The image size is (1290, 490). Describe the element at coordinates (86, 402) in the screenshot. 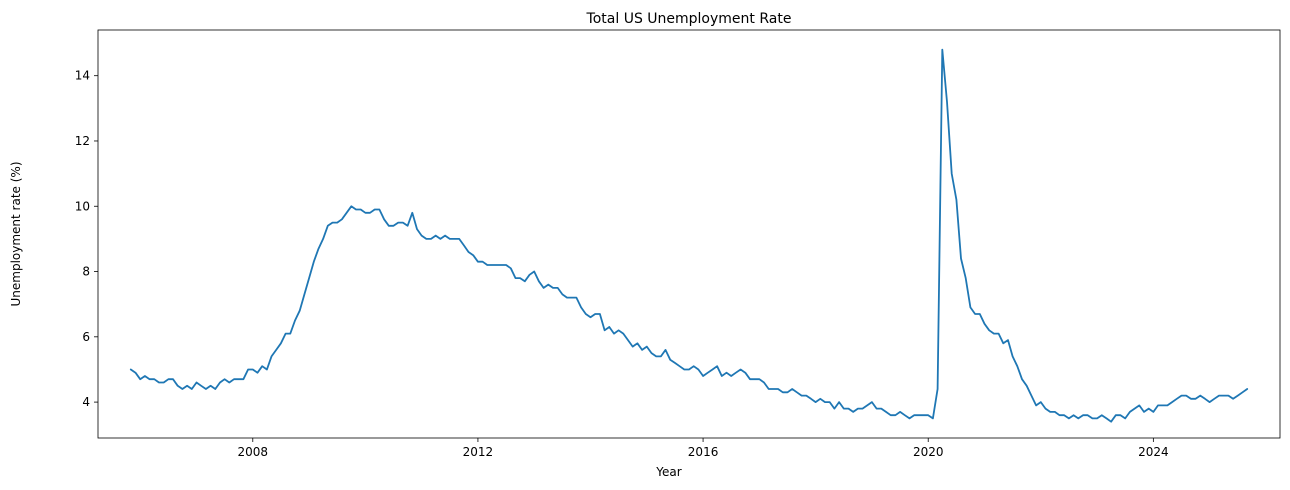

I see `y-tick-label: 4` at that location.